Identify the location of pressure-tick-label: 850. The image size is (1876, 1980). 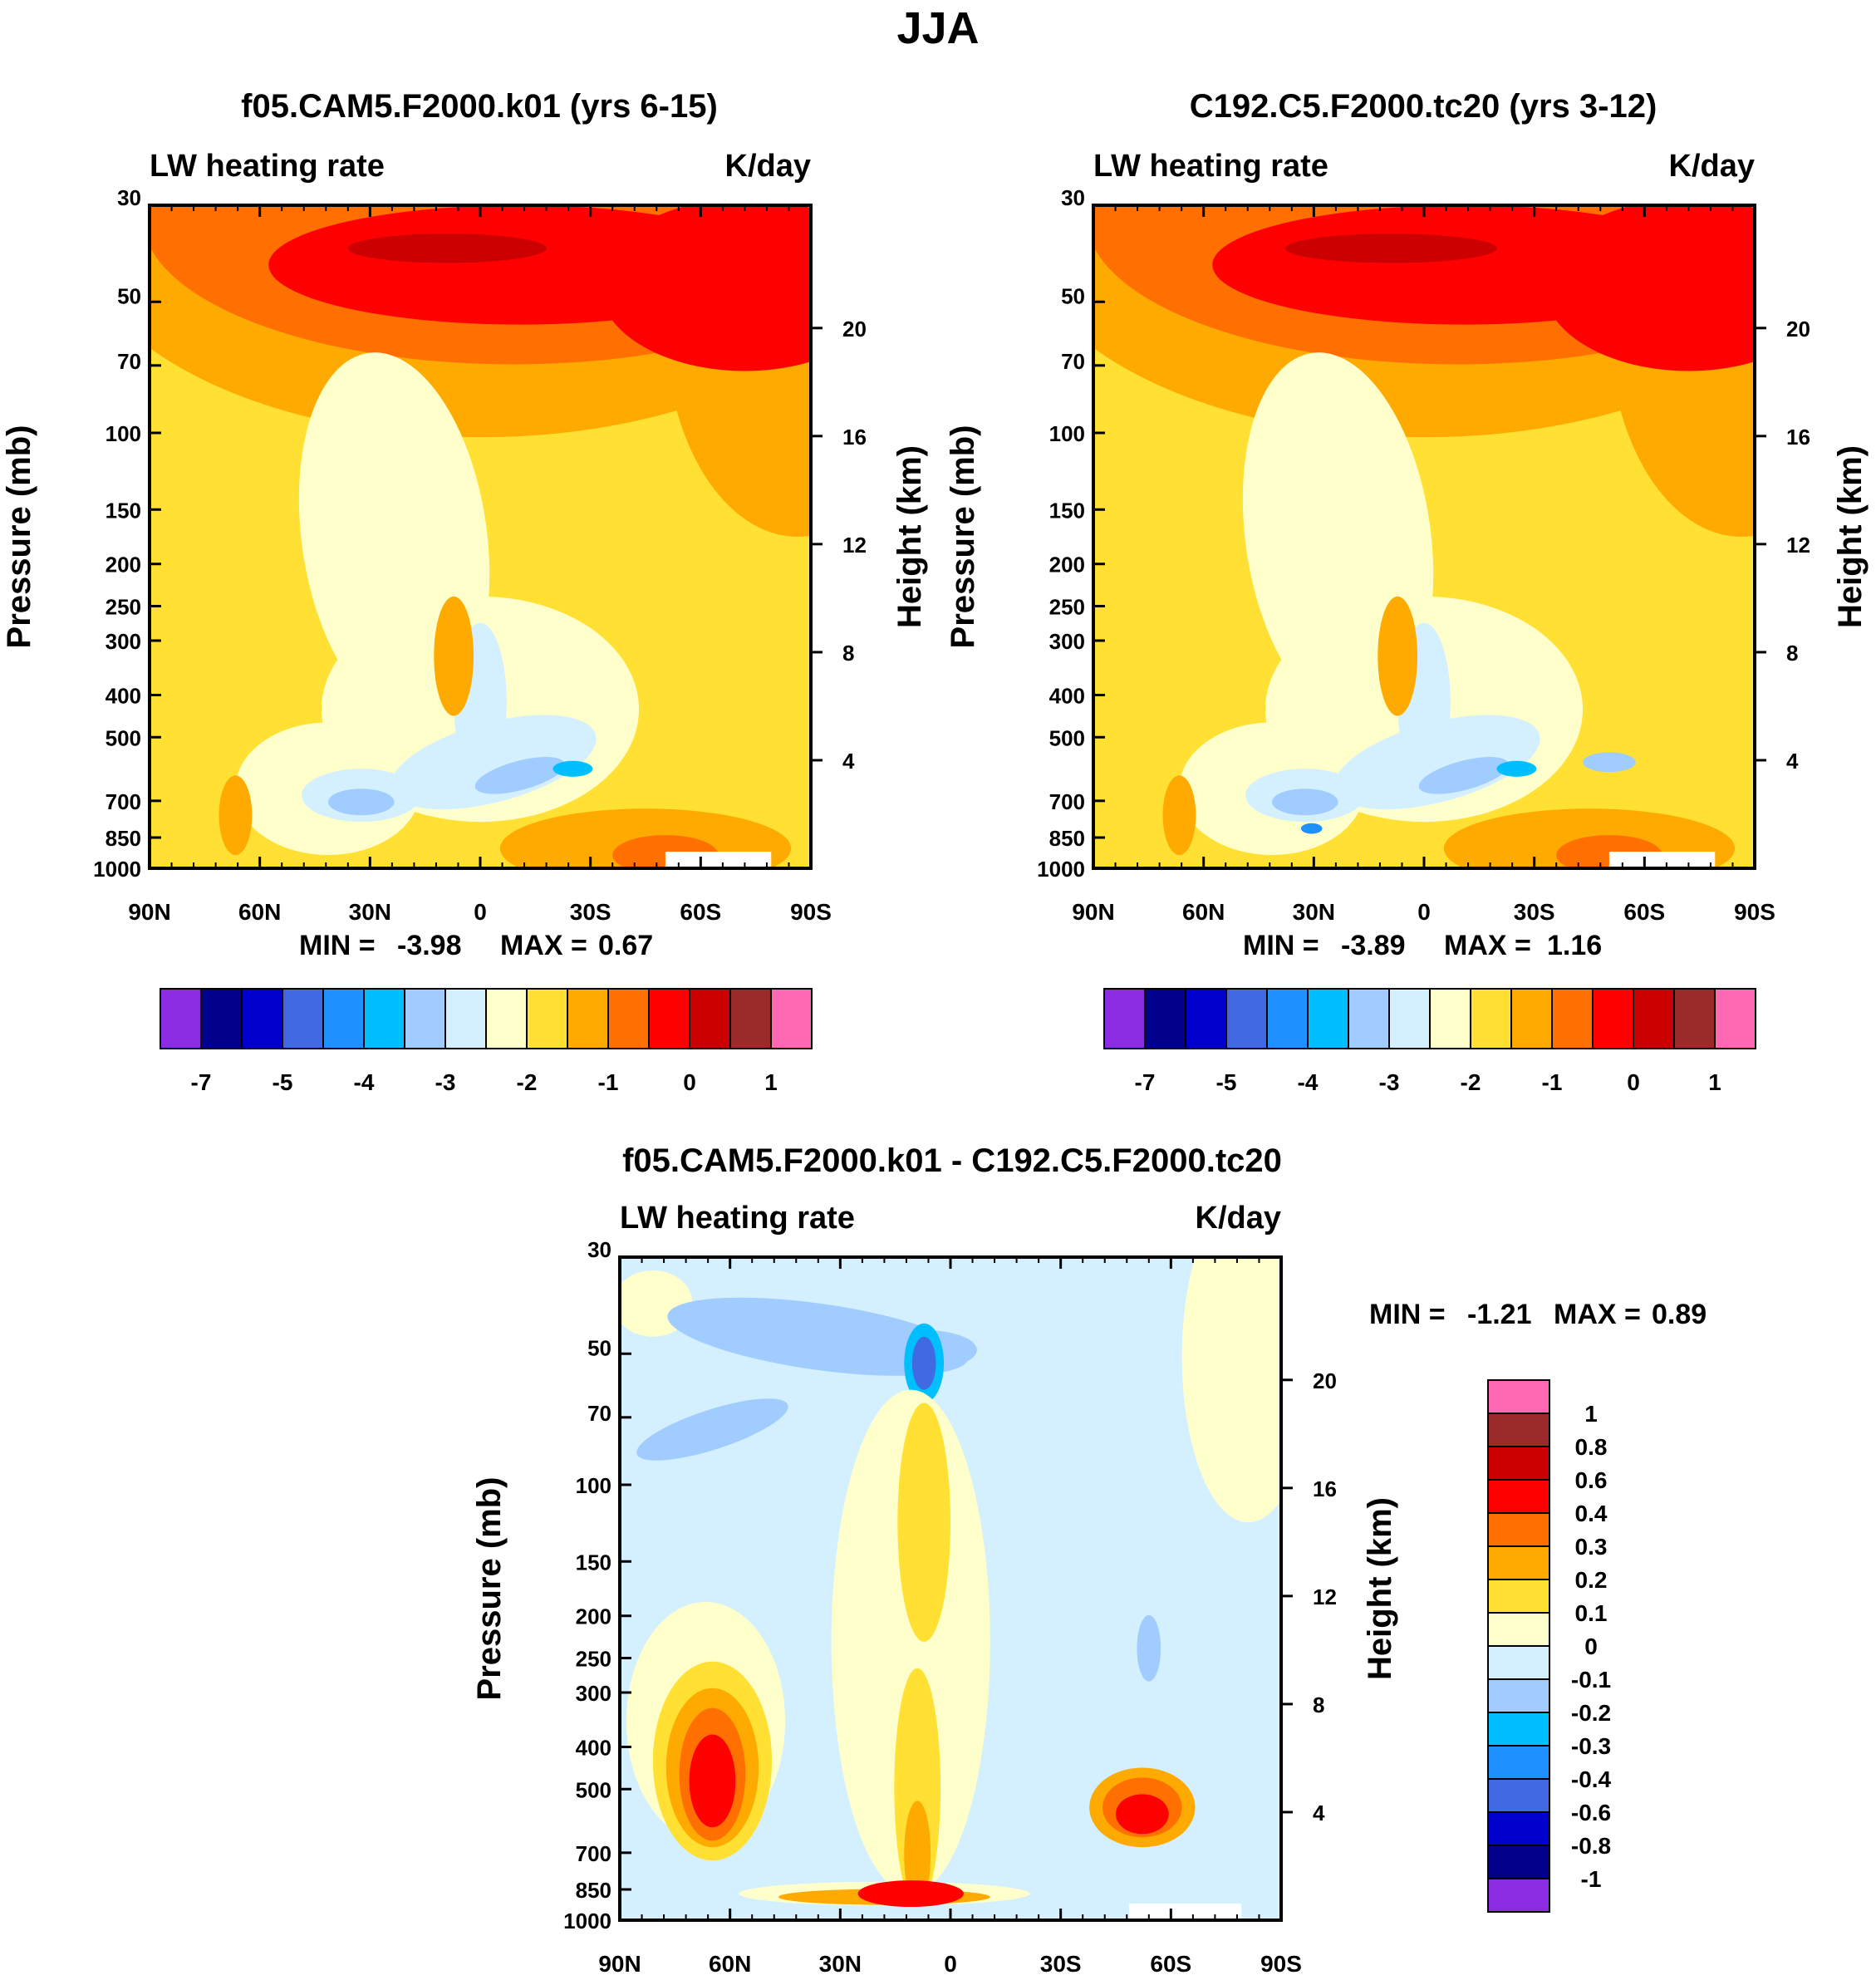
(593, 1890).